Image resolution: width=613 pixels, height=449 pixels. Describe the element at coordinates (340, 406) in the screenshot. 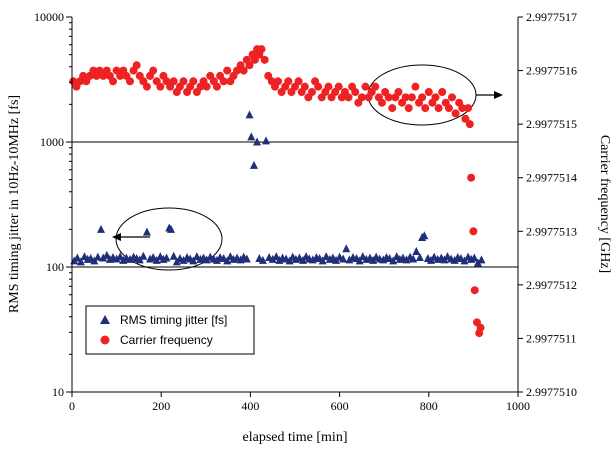

I see `x-tick-label: 600` at that location.